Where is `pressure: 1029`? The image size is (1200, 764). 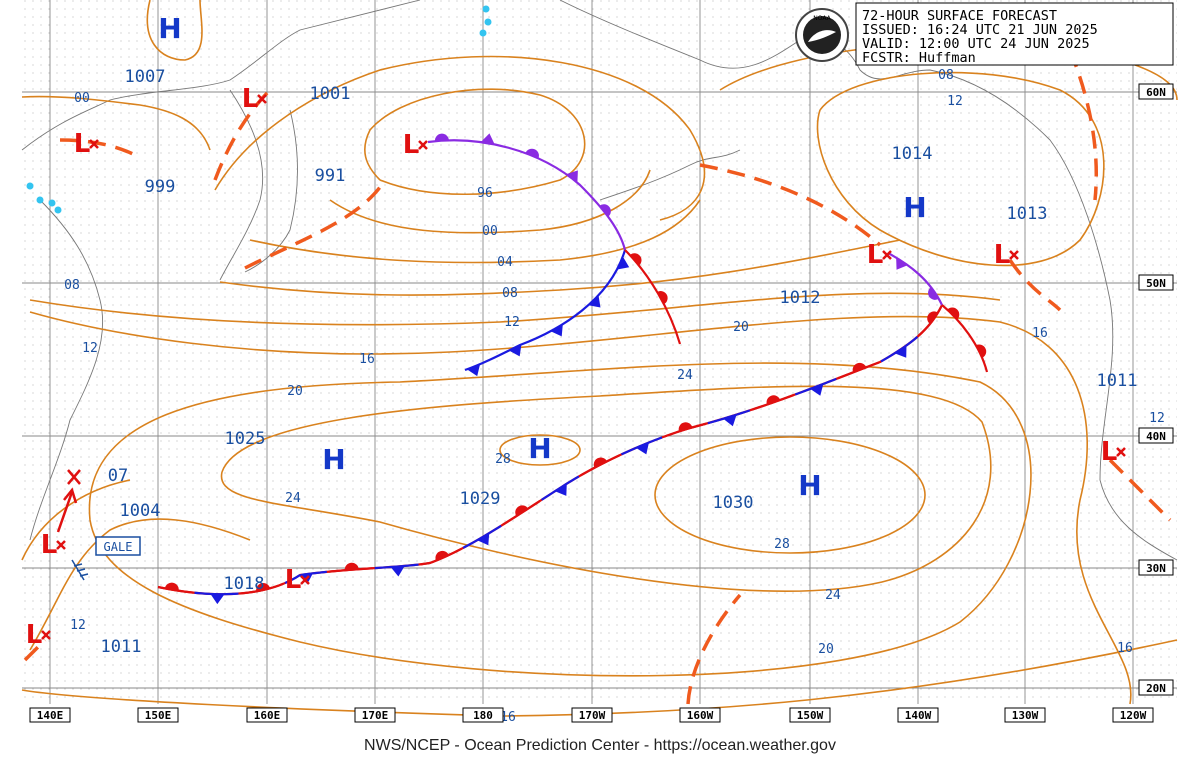
pressure: 1029 is located at coordinates (480, 499).